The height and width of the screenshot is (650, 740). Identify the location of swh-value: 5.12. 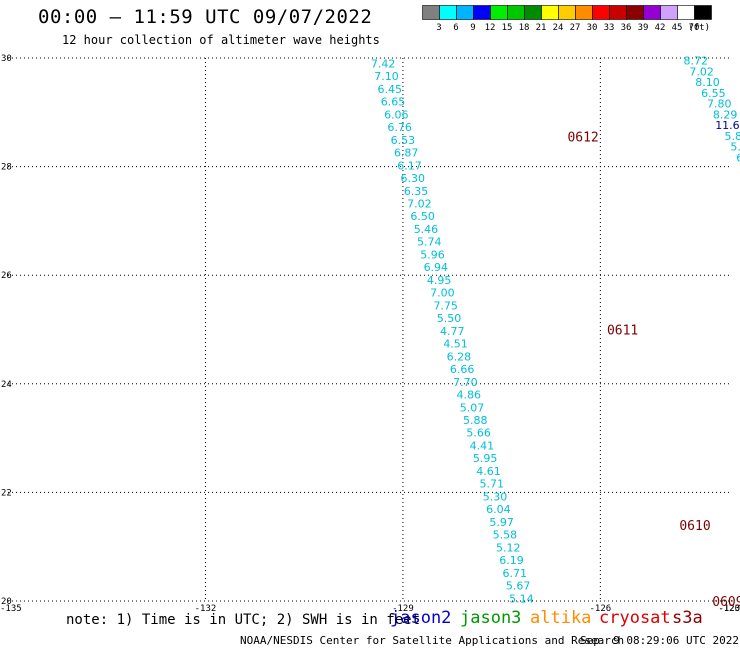
(508, 547).